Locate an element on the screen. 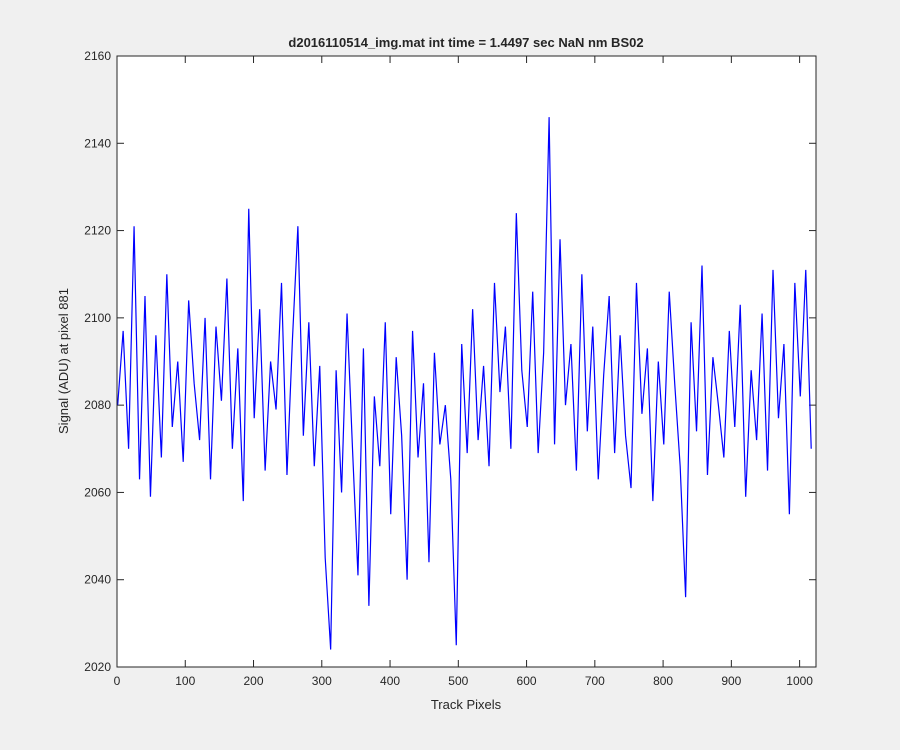 The image size is (900, 750). x-tick-label: 0 is located at coordinates (117, 681).